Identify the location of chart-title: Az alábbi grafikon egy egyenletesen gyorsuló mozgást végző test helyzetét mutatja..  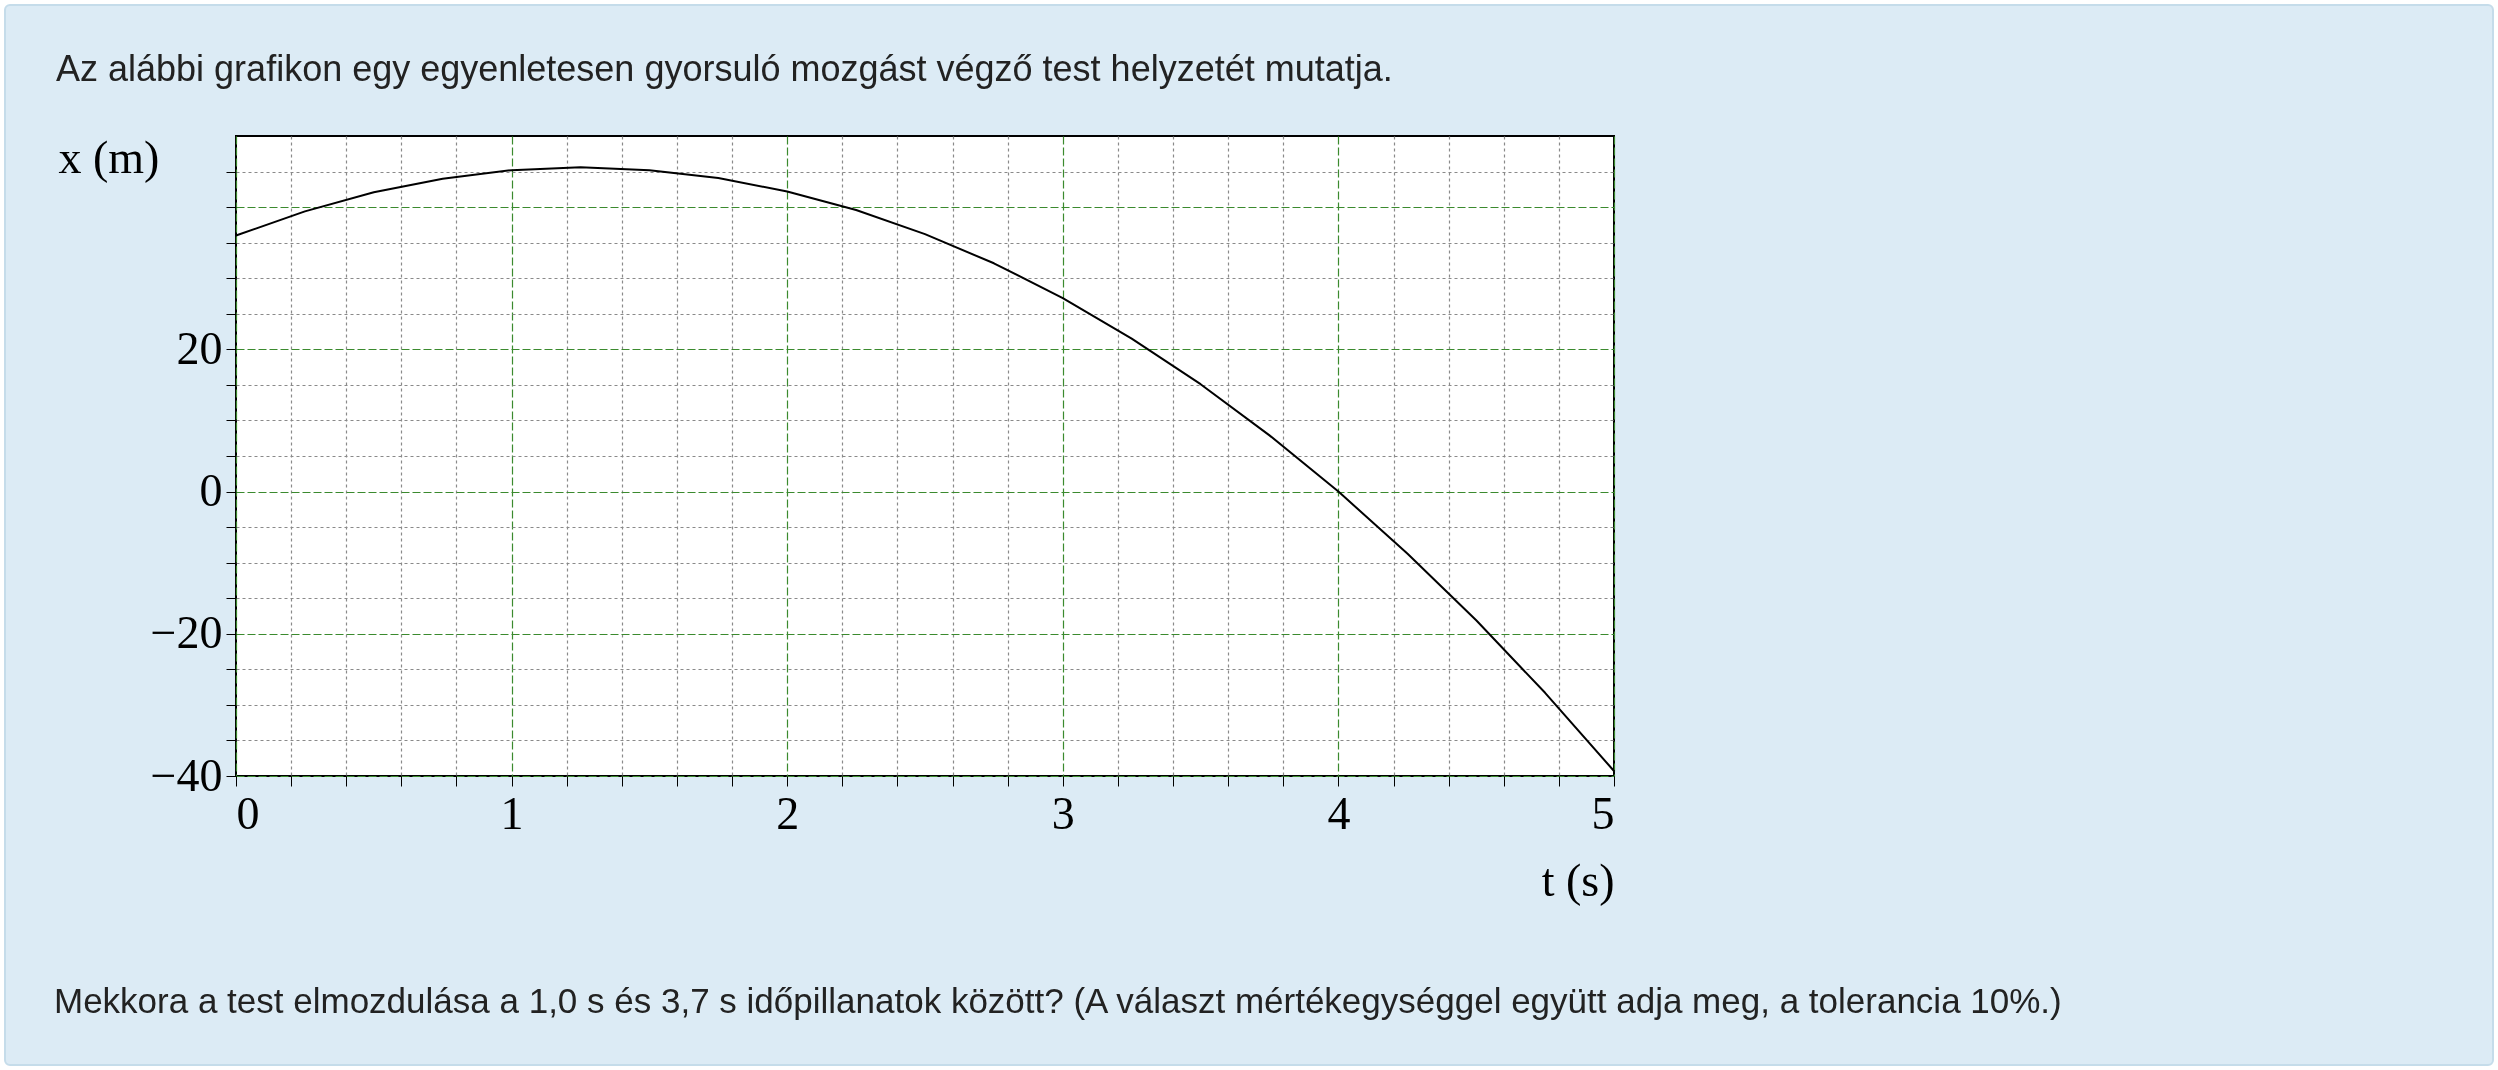
(724, 68).